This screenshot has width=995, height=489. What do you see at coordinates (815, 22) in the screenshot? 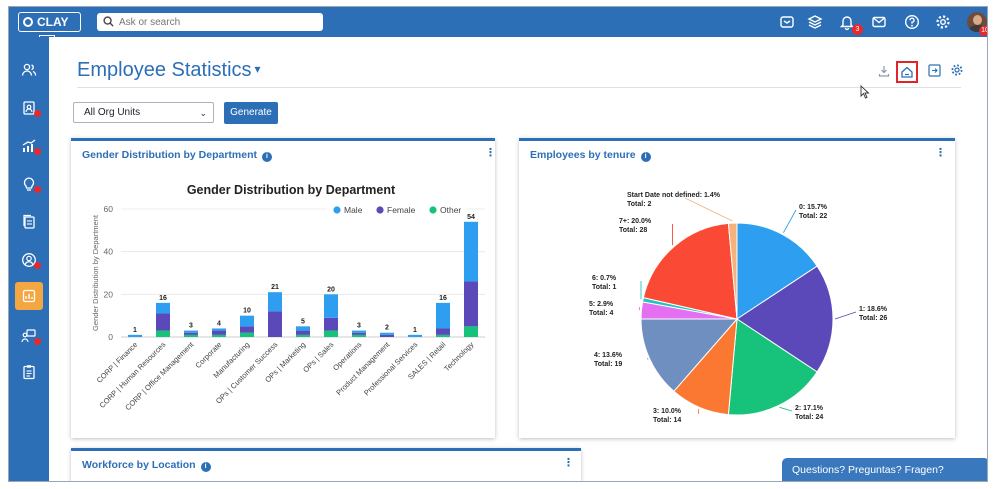
I see `layers-icon` at bounding box center [815, 22].